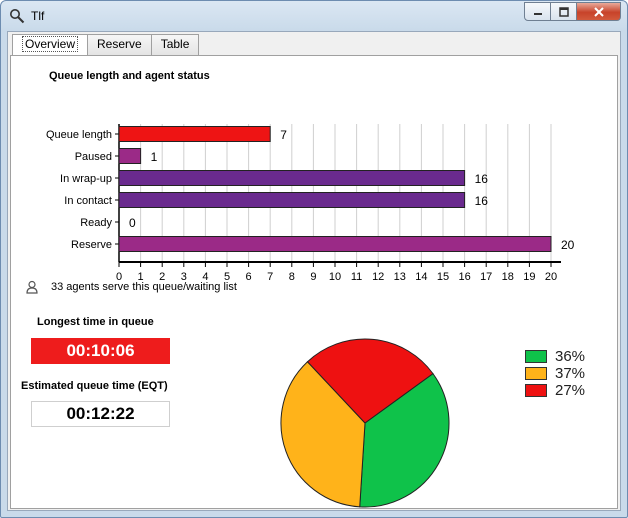 This screenshot has width=628, height=518. I want to click on x-tick-label: 9, so click(313, 277).